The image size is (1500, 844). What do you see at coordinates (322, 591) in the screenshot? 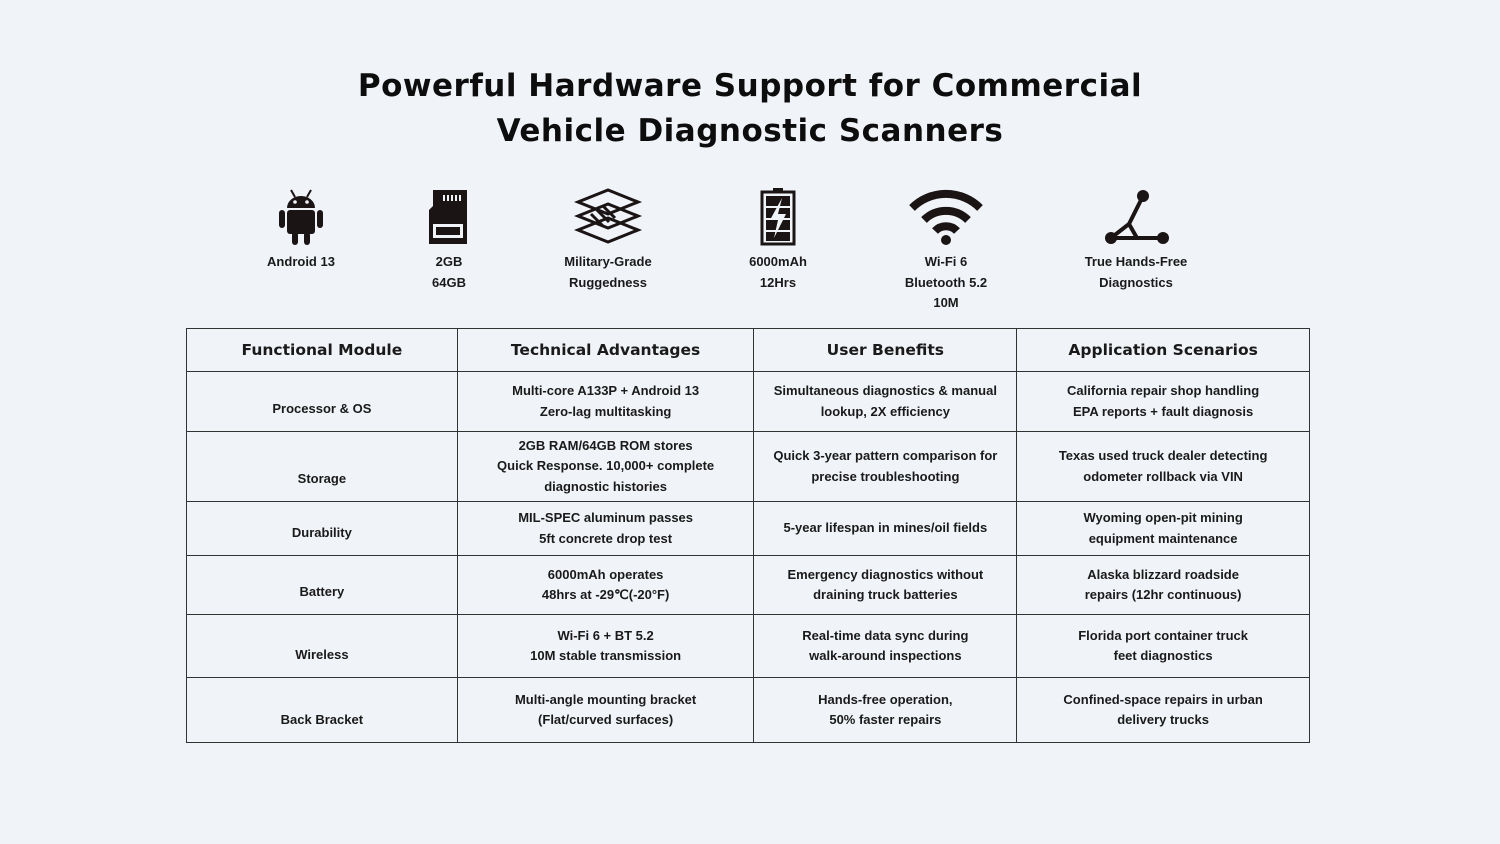
I see `cell-line: Battery` at bounding box center [322, 591].